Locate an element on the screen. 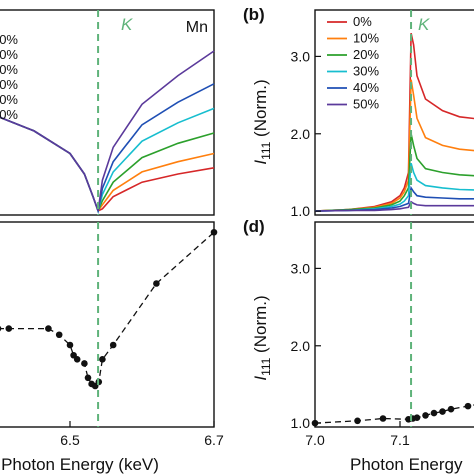 The width and height of the screenshot is (474, 474). panel-b-edge-label: K is located at coordinates (424, 24).